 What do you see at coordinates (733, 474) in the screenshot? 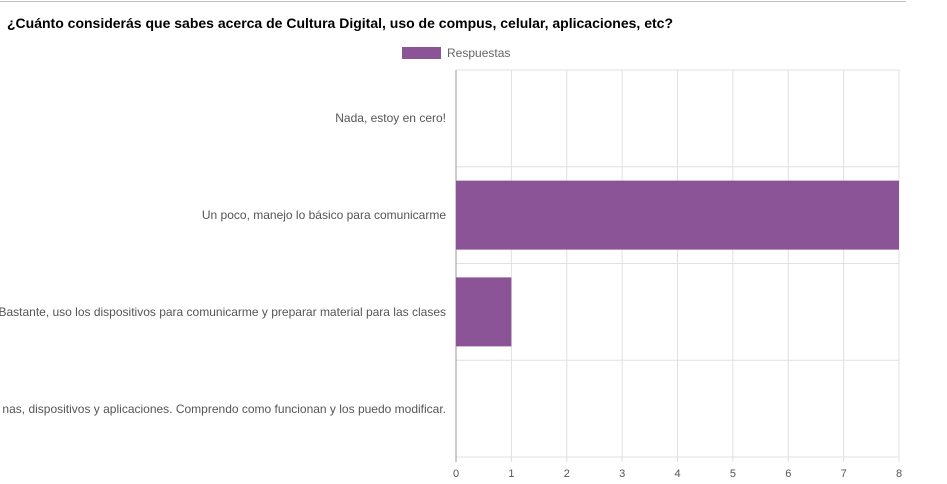
I see `x-tick-label: 5` at bounding box center [733, 474].